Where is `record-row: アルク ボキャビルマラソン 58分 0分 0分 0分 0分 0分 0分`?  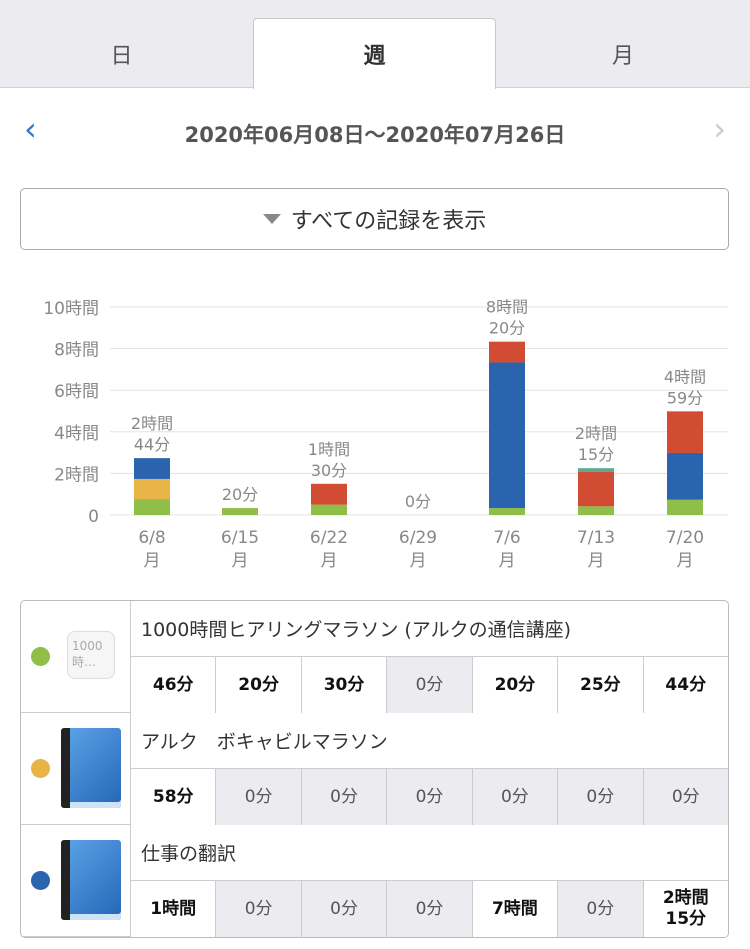 record-row: アルク ボキャビルマラソン 58分 0分 0分 0分 0分 0分 0分 is located at coordinates (374, 769).